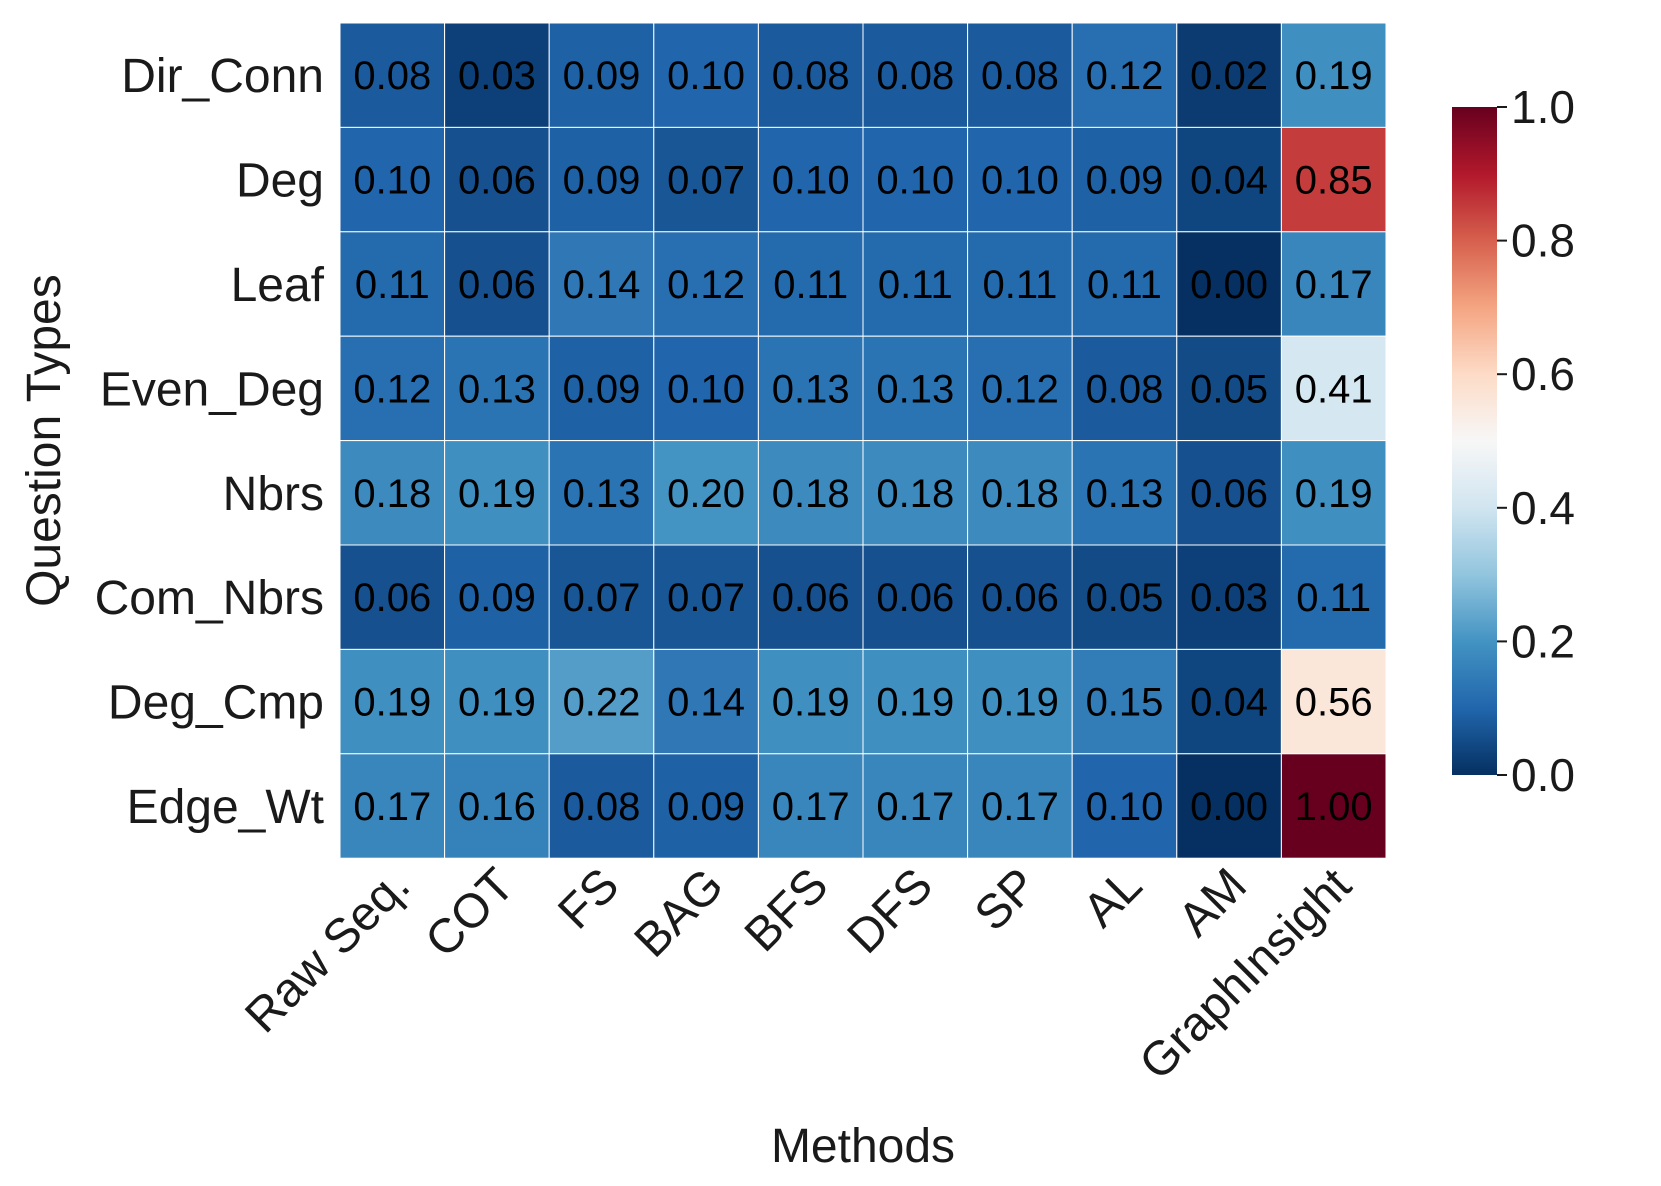 This screenshot has height=1186, width=1661. Describe the element at coordinates (1543, 241) in the screenshot. I see `colorbar-tick-label: 0.8` at that location.